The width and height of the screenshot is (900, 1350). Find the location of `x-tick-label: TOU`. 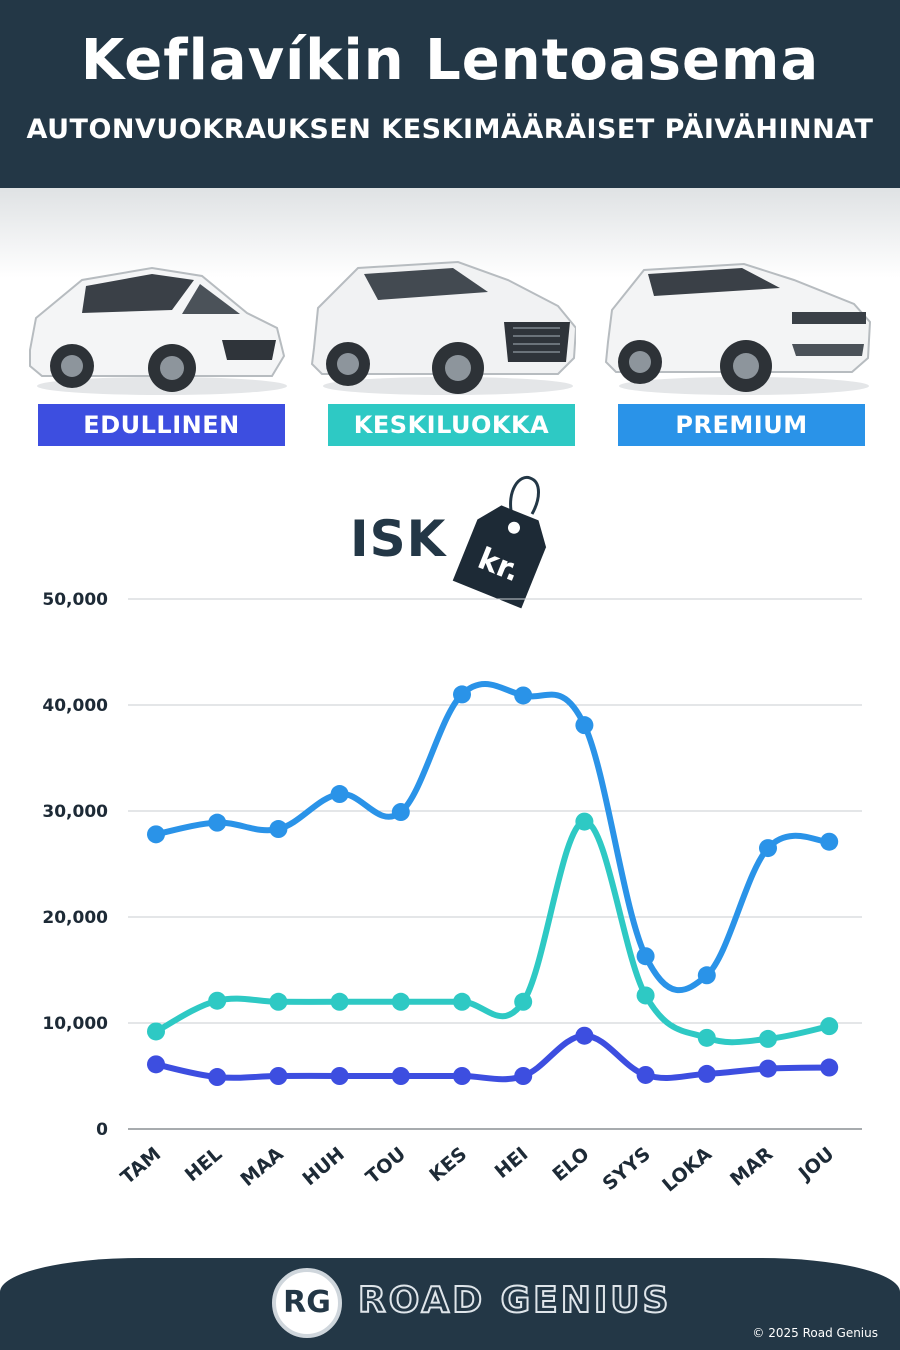

x-tick-label: TOU is located at coordinates (386, 1165).